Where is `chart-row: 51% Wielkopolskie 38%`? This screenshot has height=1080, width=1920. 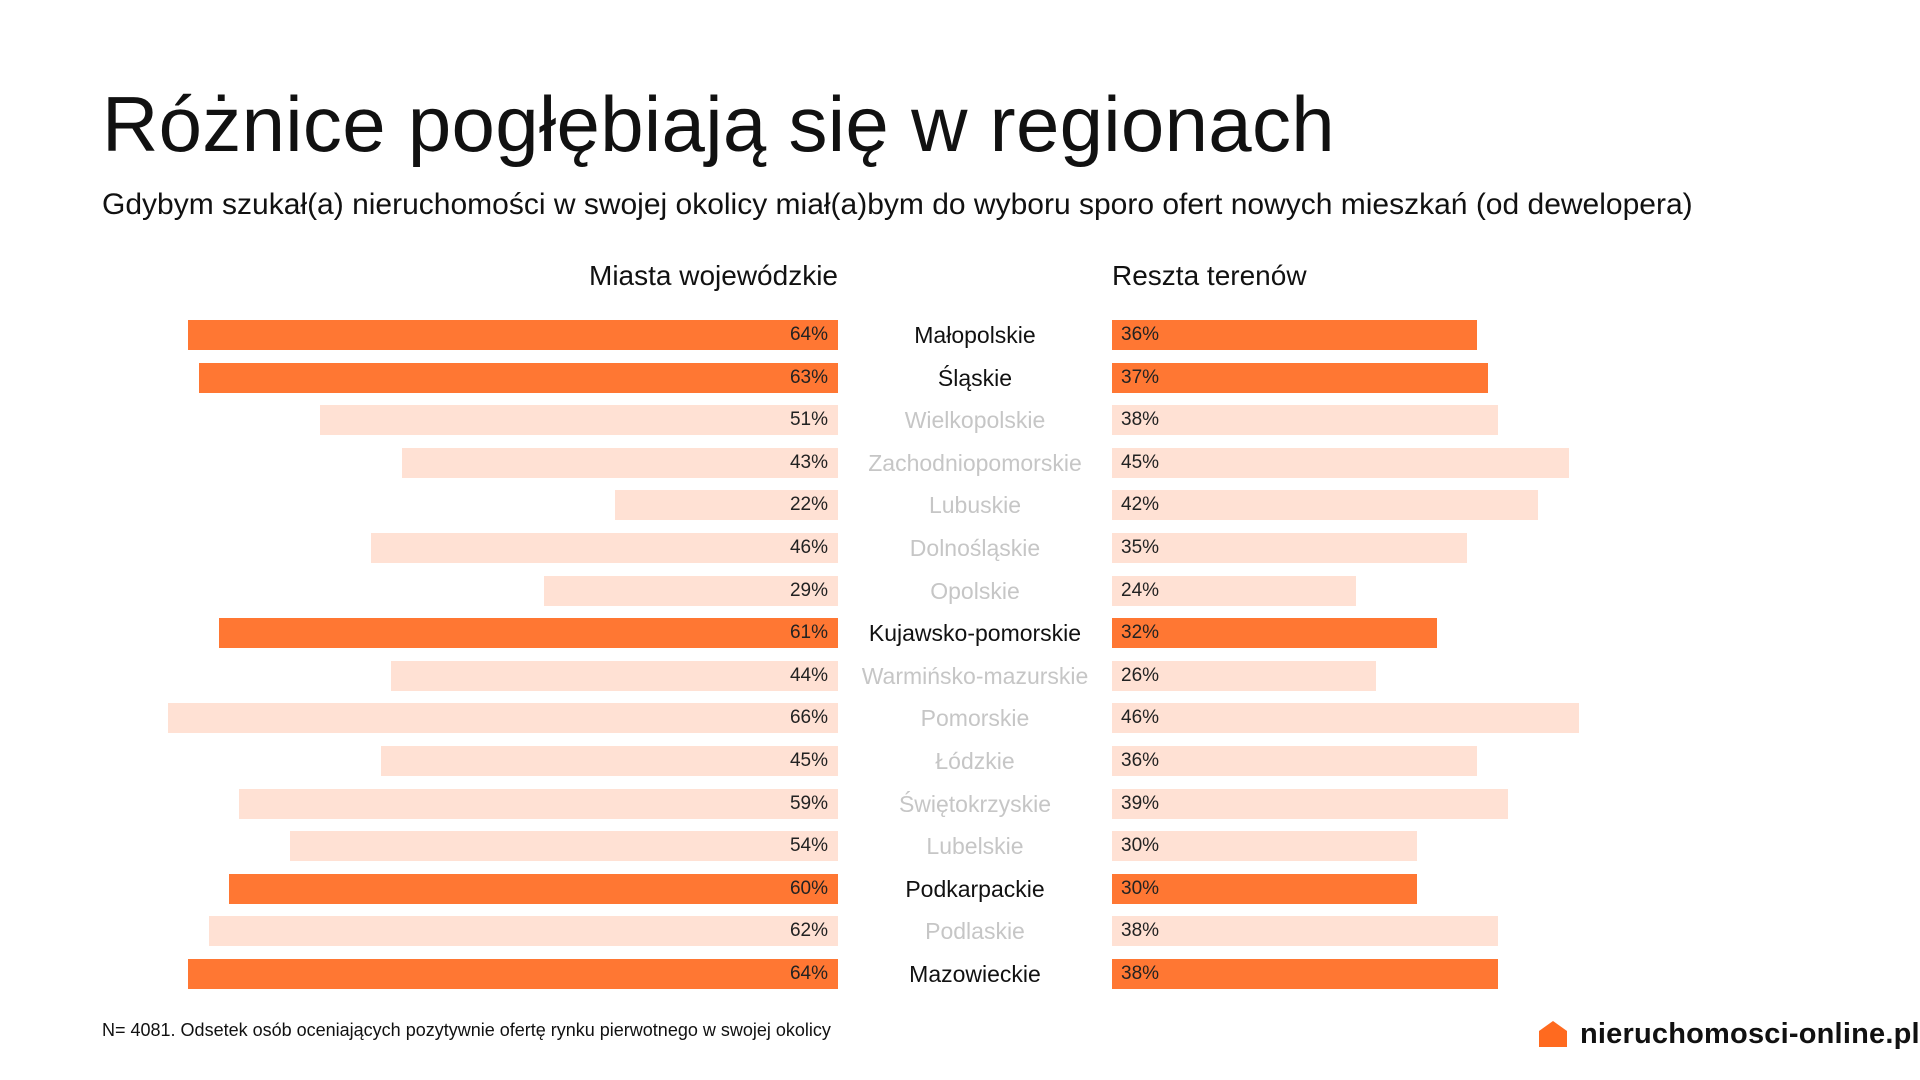
chart-row: 51% Wielkopolskie 38% is located at coordinates (960, 420).